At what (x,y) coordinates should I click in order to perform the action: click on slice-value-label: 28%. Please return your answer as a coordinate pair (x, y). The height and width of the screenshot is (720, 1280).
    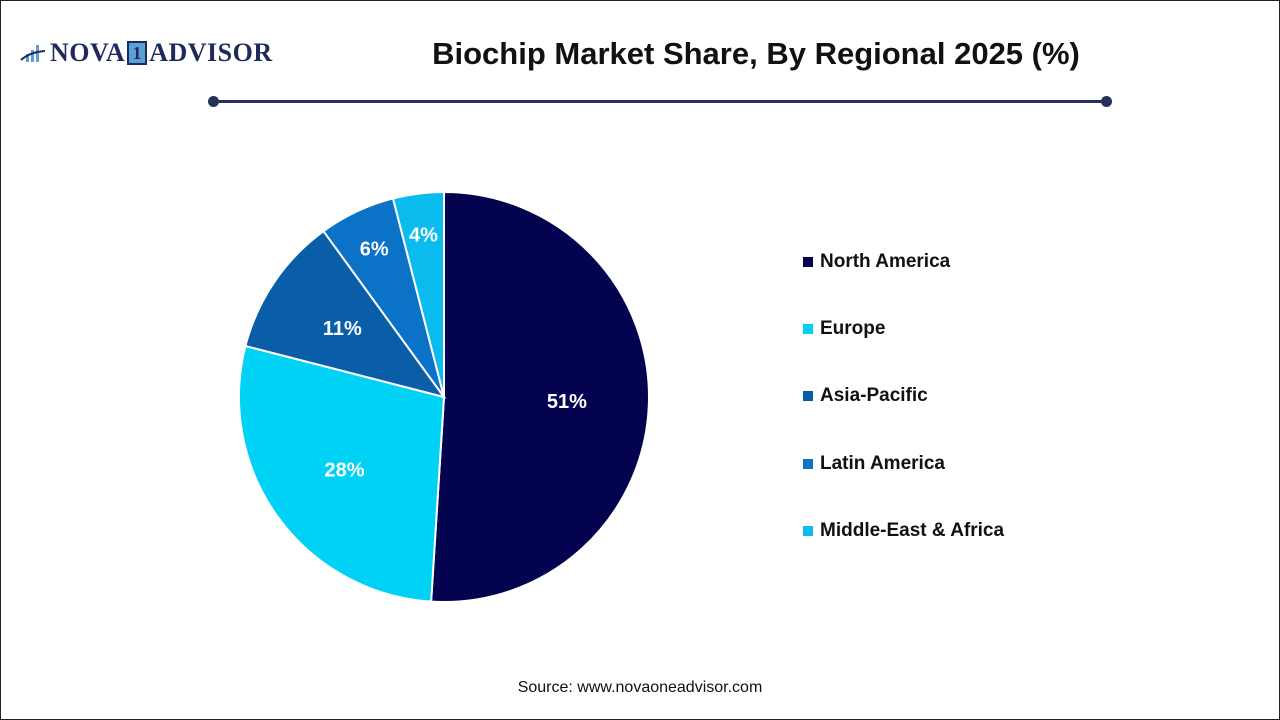
    Looking at the image, I should click on (344, 470).